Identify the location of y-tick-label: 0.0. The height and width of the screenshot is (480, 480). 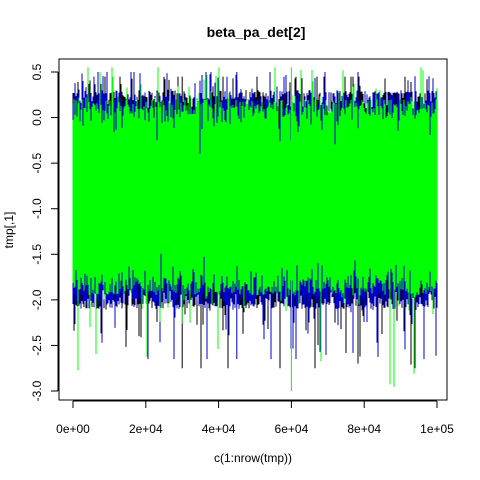
(37, 117).